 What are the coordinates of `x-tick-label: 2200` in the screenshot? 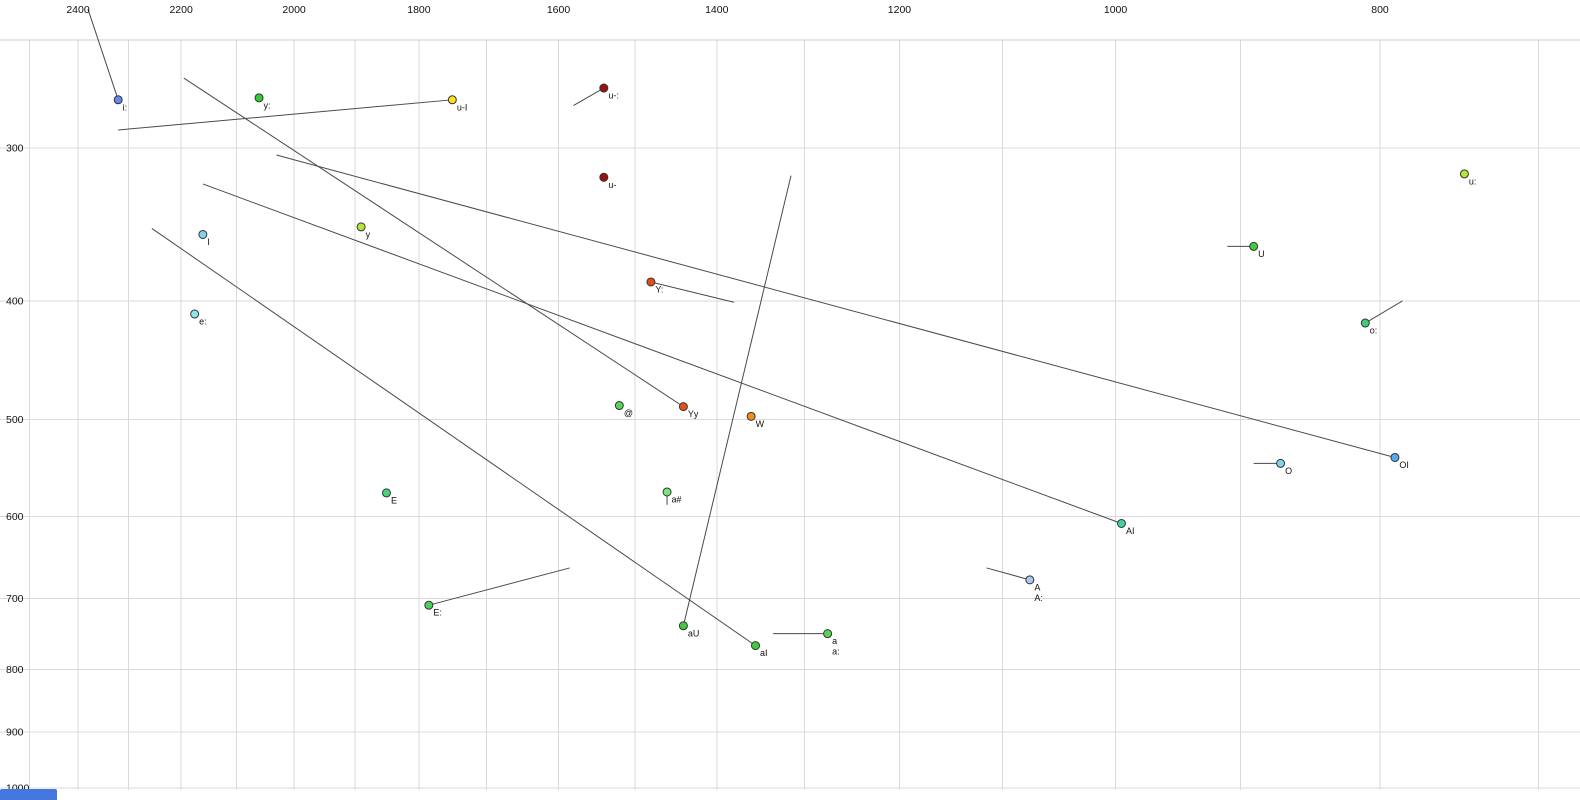 It's located at (181, 10).